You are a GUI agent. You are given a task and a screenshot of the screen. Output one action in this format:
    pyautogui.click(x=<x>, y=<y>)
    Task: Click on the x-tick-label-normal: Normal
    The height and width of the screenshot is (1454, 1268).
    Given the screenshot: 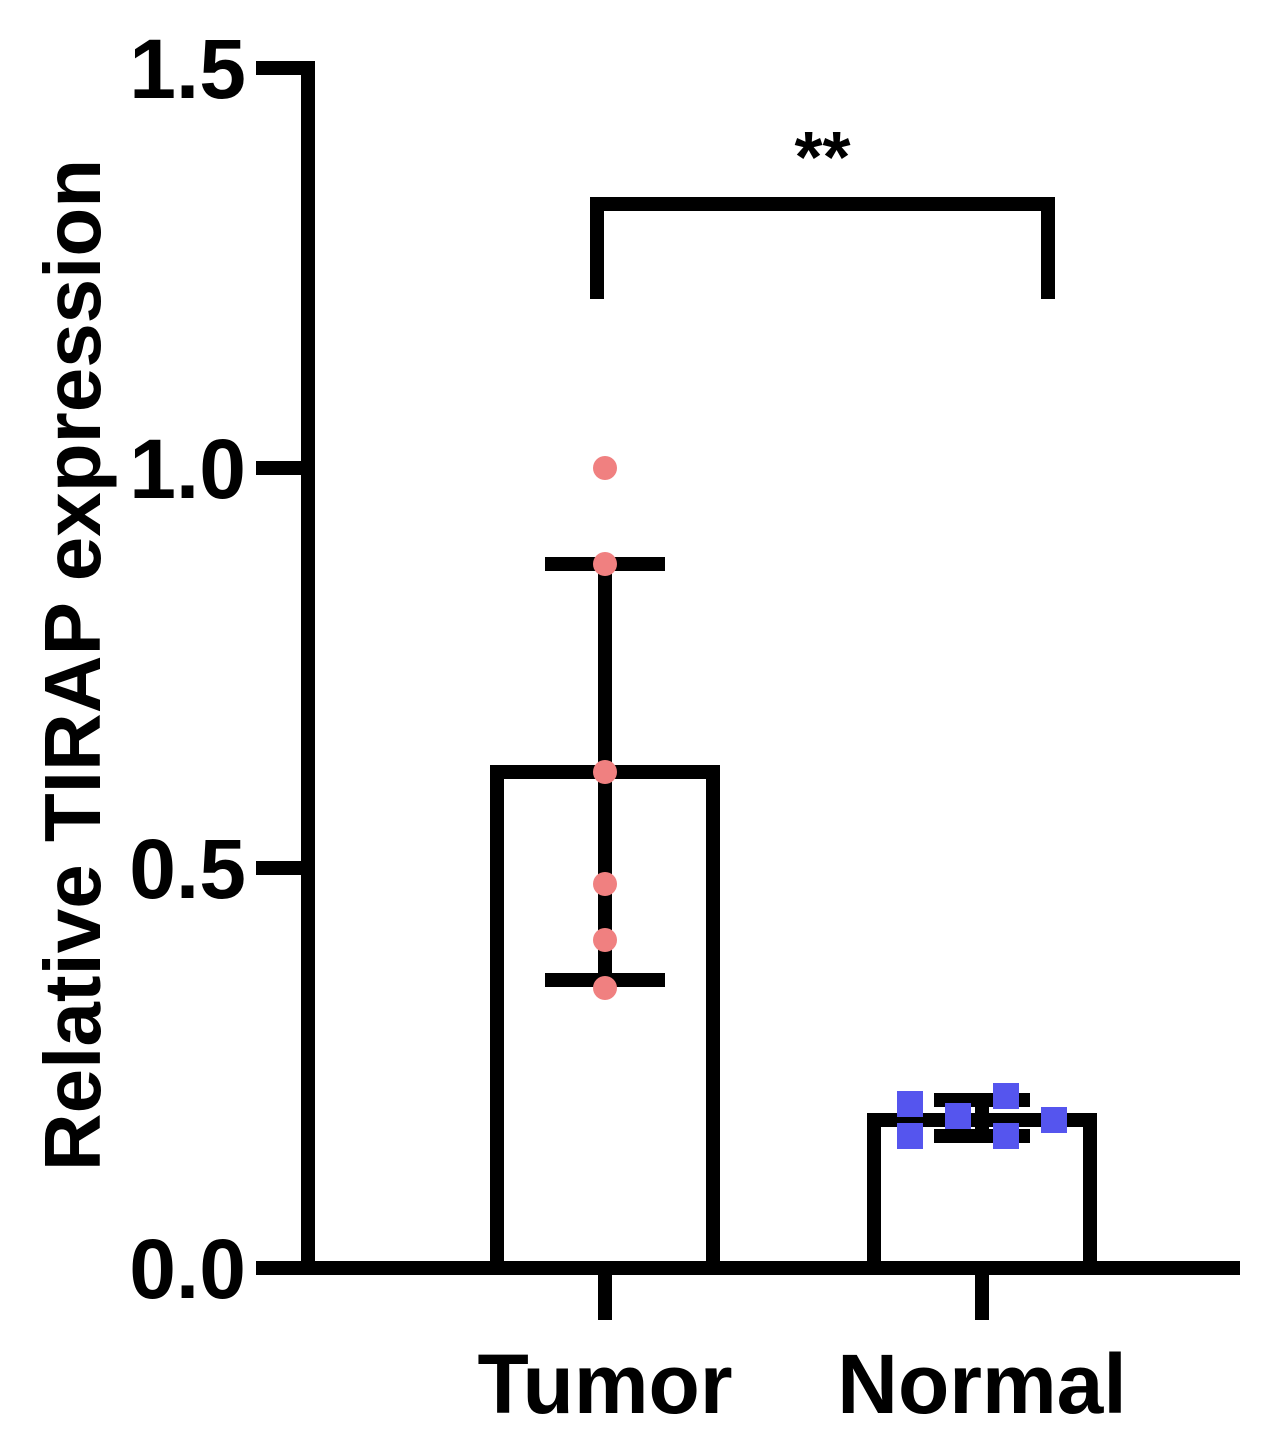 What is the action you would take?
    pyautogui.click(x=981, y=1384)
    